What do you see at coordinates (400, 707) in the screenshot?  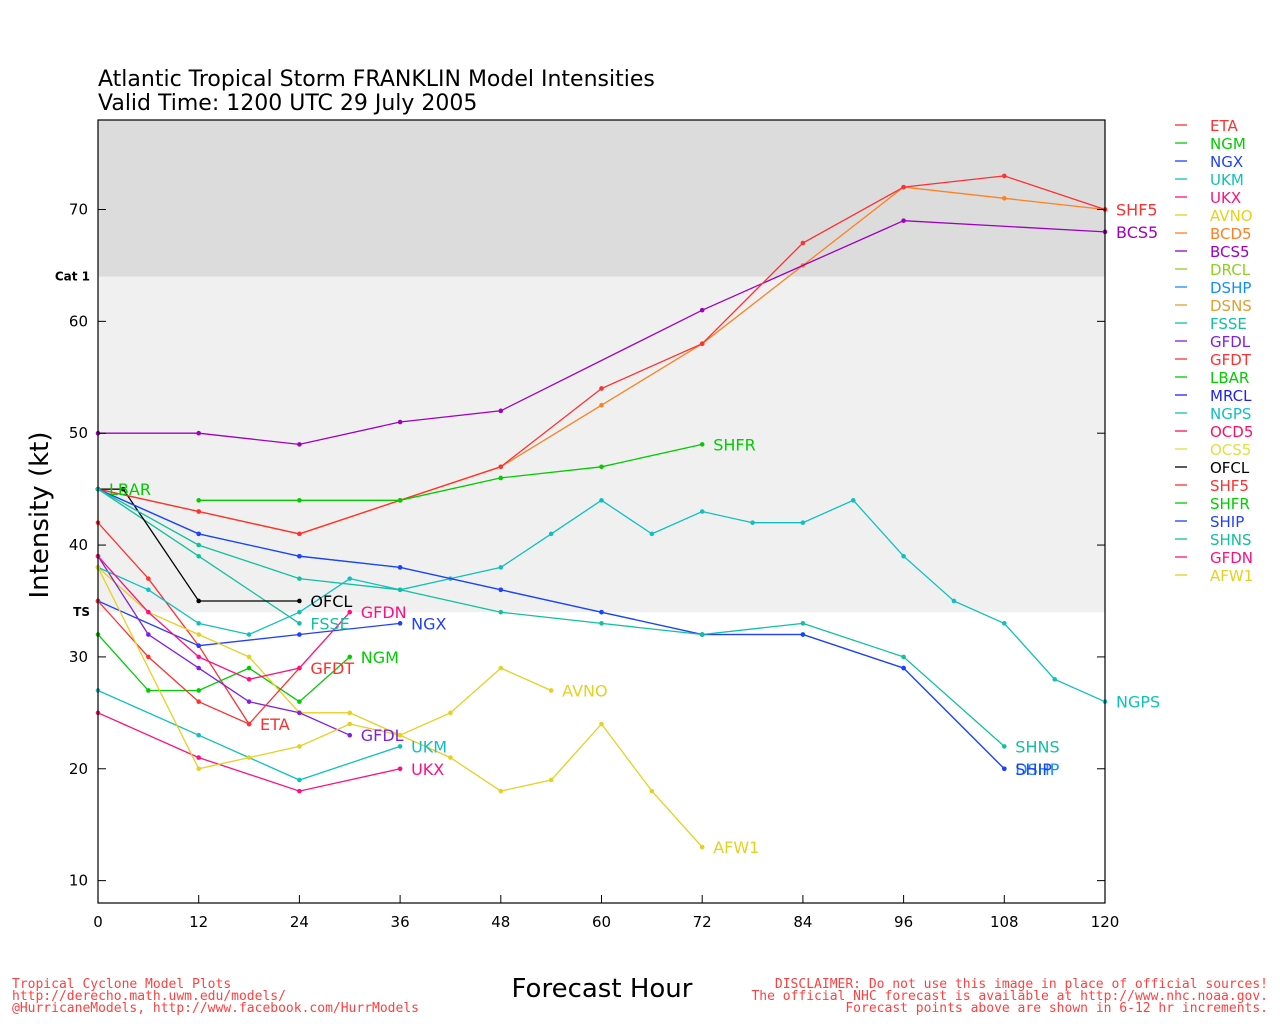 I see `series-afw1` at bounding box center [400, 707].